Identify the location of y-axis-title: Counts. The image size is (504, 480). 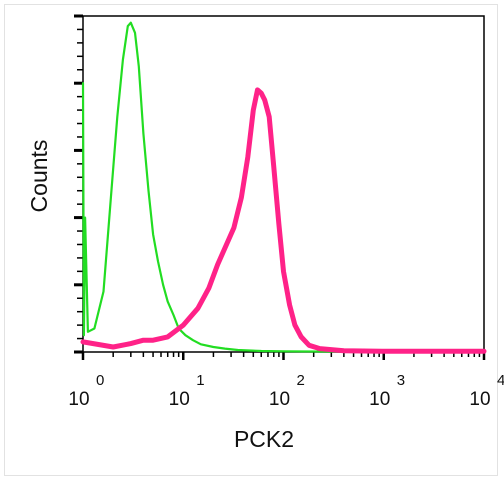
(39, 176).